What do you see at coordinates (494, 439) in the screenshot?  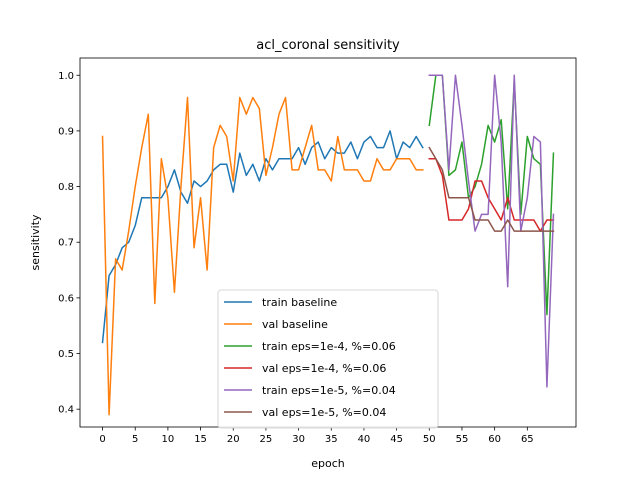 I see `x-tick-label: 60` at bounding box center [494, 439].